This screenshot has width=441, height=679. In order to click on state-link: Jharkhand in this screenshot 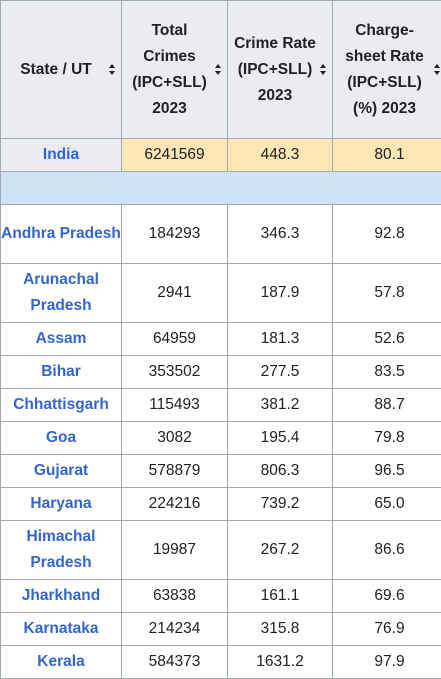, I will do `click(61, 596)`.